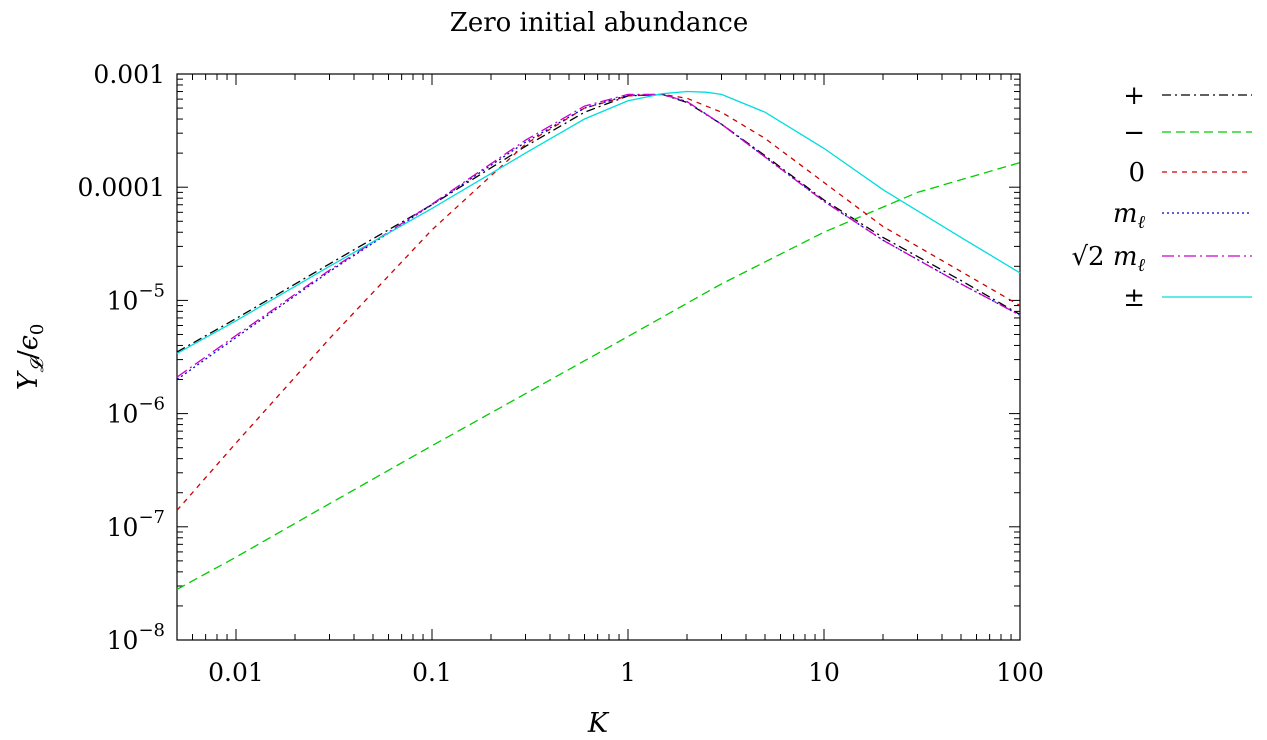  I want to click on x-tick-label: 100, so click(1020, 672).